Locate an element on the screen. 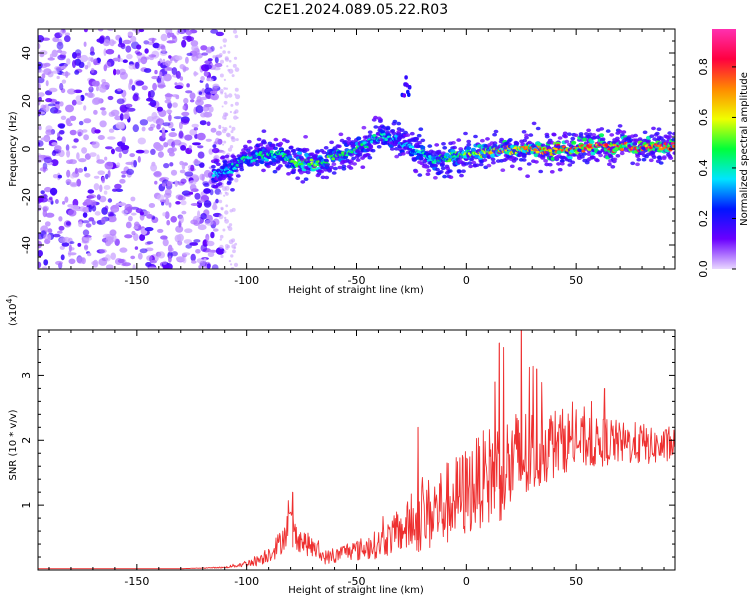 The height and width of the screenshot is (600, 750). x-tick-label: -150 is located at coordinates (136, 581).